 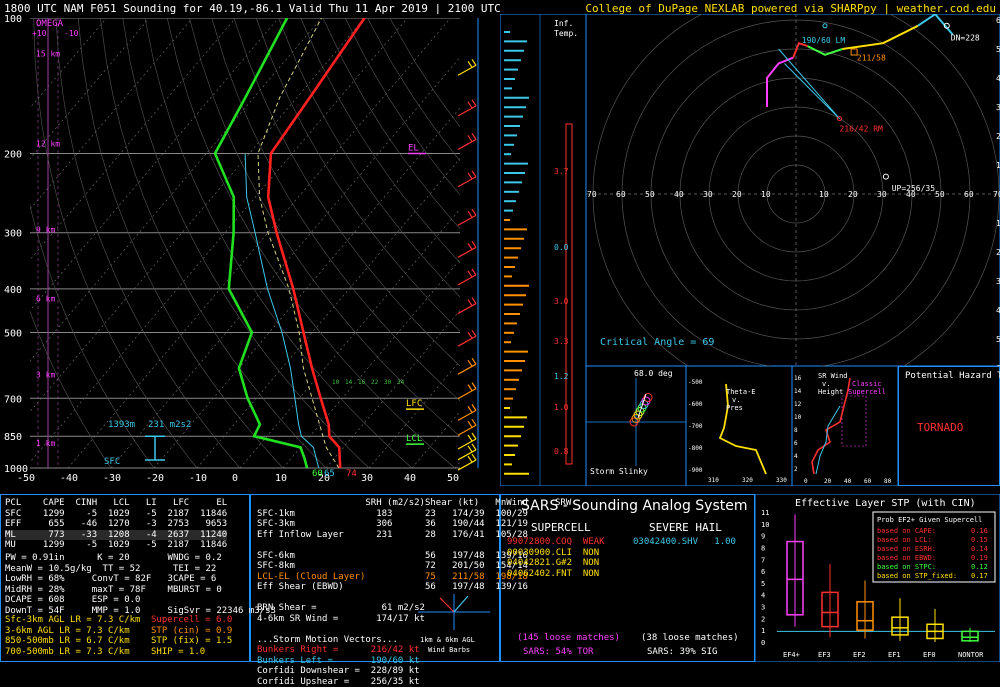 What do you see at coordinates (116, 513) in the screenshot?
I see `parcel-row: SFC 1299 -5 1029 -5 2187 11846` at bounding box center [116, 513].